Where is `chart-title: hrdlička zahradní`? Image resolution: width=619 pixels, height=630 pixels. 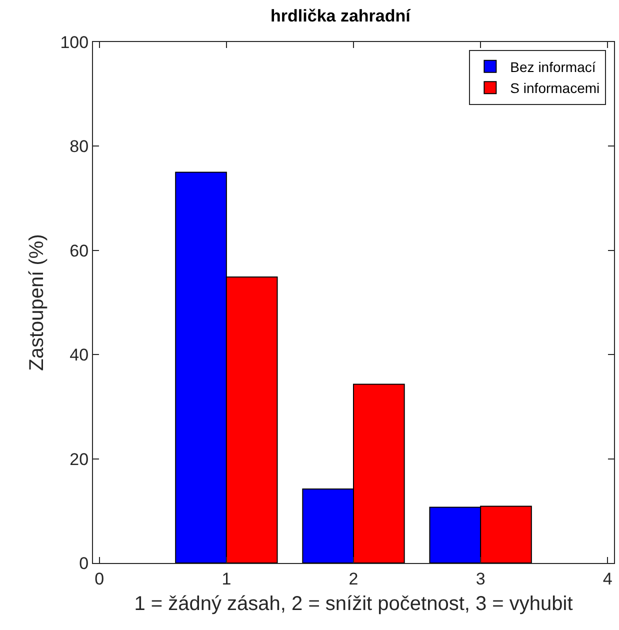 chart-title: hrdlička zahradní is located at coordinates (341, 16).